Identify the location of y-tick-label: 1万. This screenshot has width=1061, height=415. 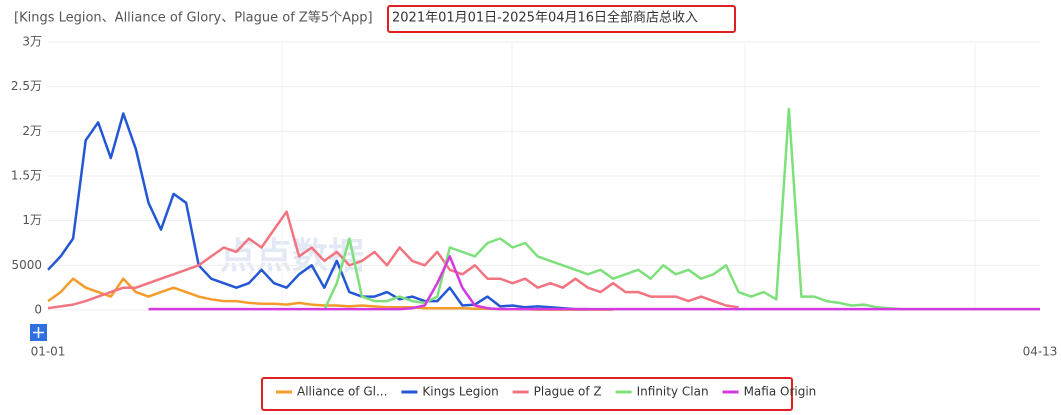
(32, 220).